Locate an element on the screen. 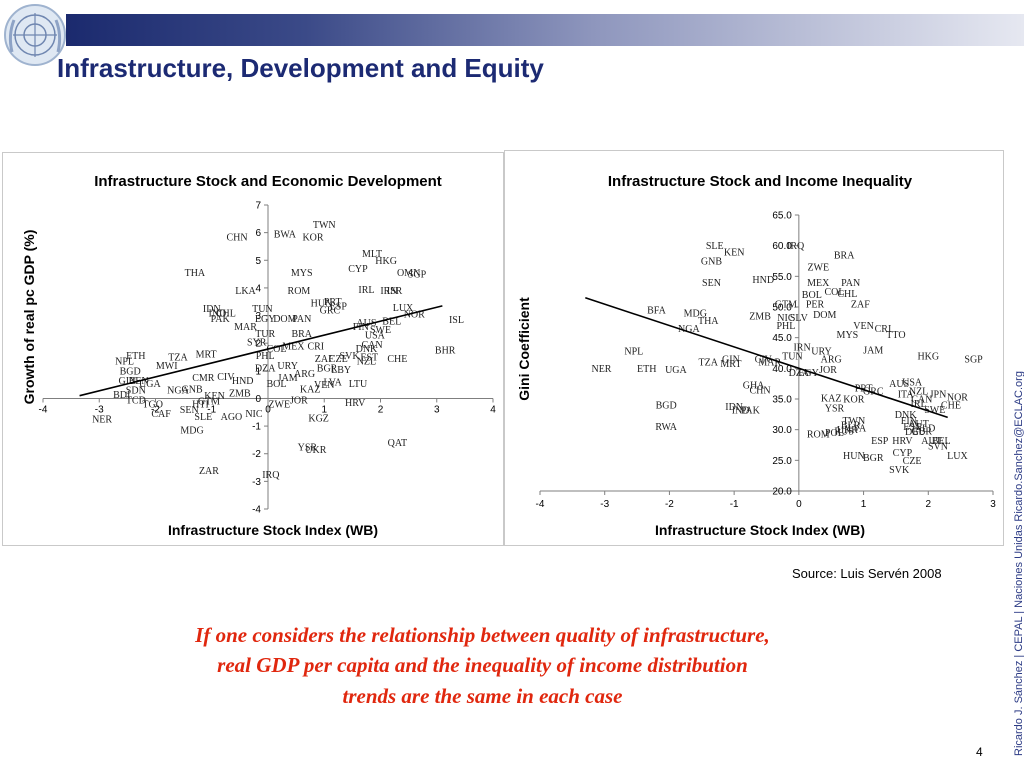 The width and height of the screenshot is (1024, 768). data-point: DEU is located at coordinates (915, 432).